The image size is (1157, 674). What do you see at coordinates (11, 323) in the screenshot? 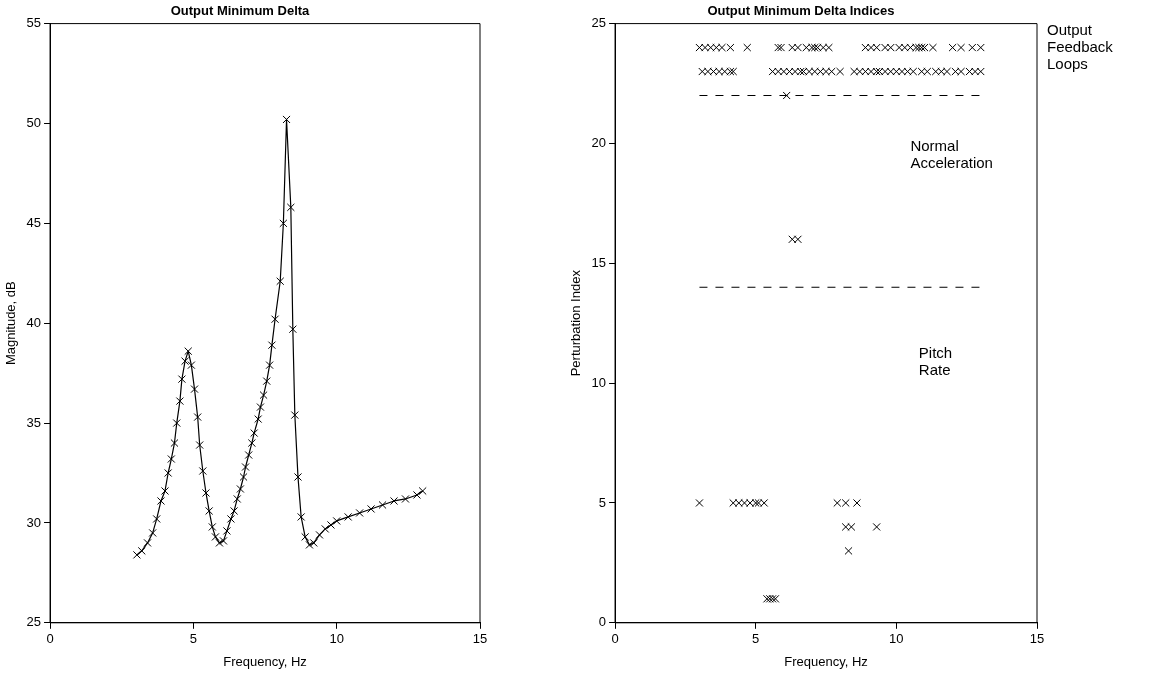
I see `y-axis-title: Magnitude, dB` at bounding box center [11, 323].